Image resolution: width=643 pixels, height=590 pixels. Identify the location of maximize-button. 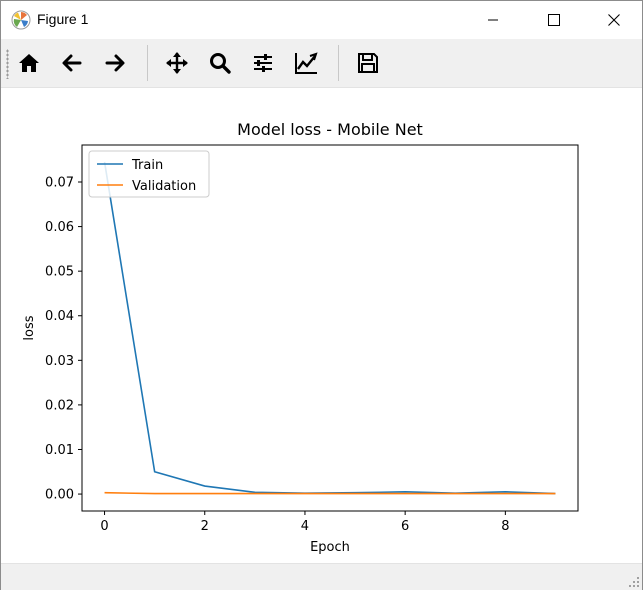
(554, 20).